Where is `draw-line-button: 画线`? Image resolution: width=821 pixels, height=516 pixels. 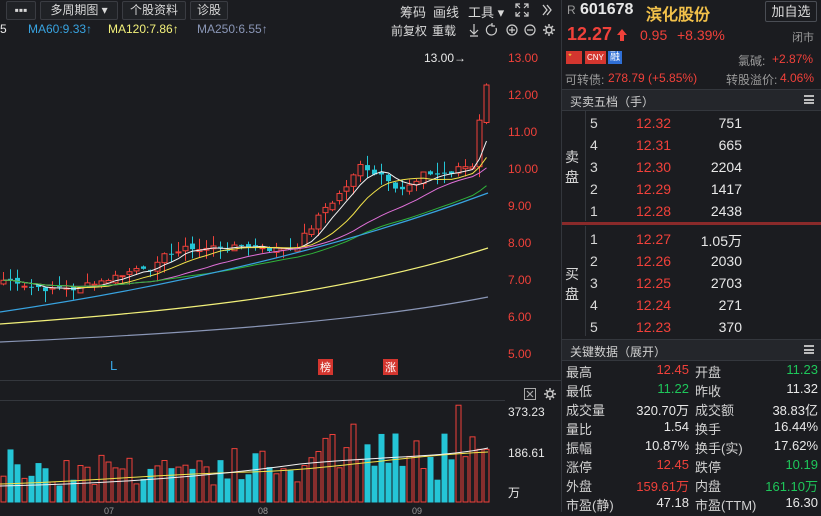 draw-line-button: 画线 is located at coordinates (446, 12).